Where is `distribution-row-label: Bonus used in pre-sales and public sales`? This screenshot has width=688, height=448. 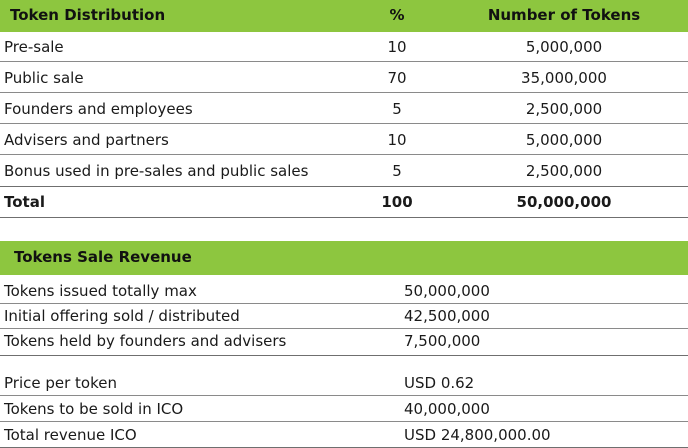
distribution-row-label: Bonus used in pre-sales and public sales is located at coordinates (156, 171).